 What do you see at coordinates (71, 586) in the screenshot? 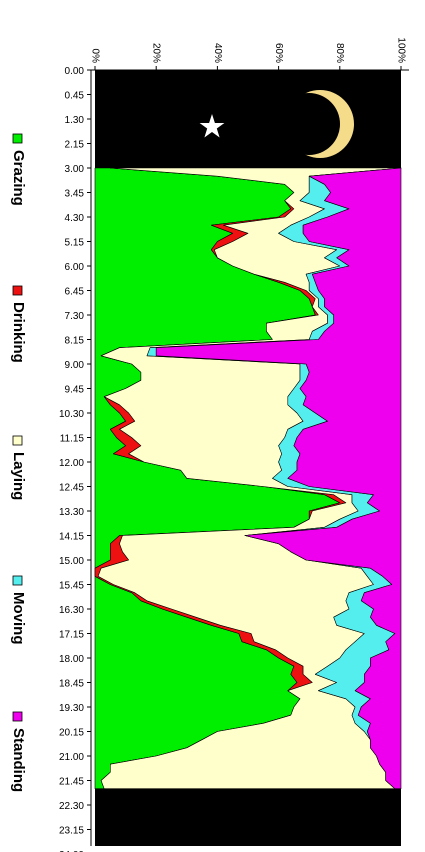
I see `time-tick-label: 15.45` at bounding box center [71, 586].